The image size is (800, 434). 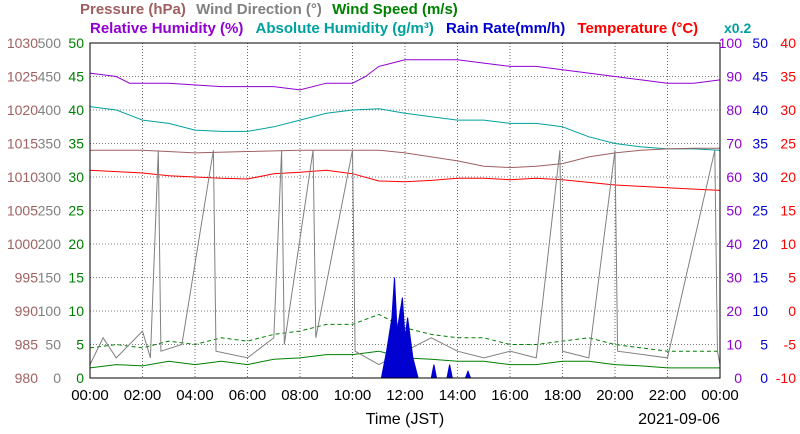 What do you see at coordinates (50, 110) in the screenshot?
I see `tick-label-wind-direction: 400` at bounding box center [50, 110].